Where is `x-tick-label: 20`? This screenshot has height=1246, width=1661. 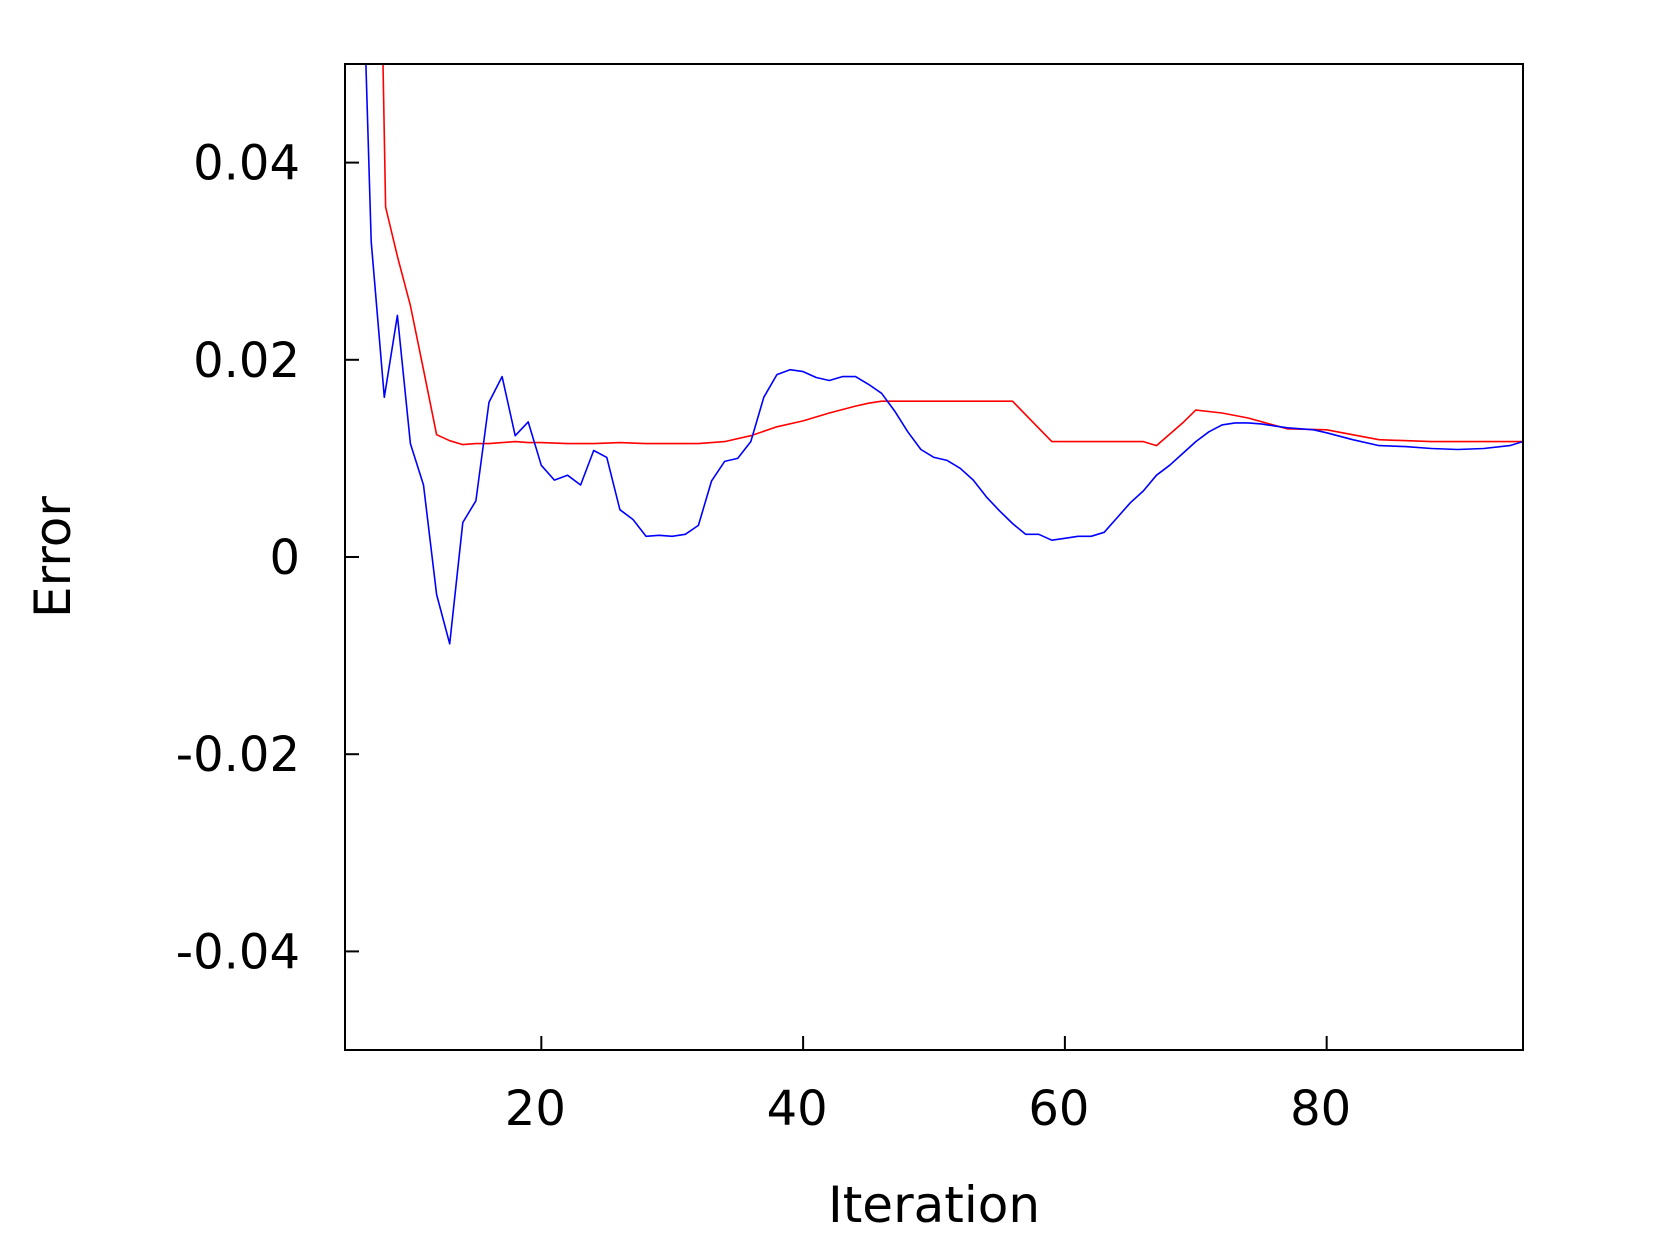
x-tick-label: 20 is located at coordinates (535, 1109).